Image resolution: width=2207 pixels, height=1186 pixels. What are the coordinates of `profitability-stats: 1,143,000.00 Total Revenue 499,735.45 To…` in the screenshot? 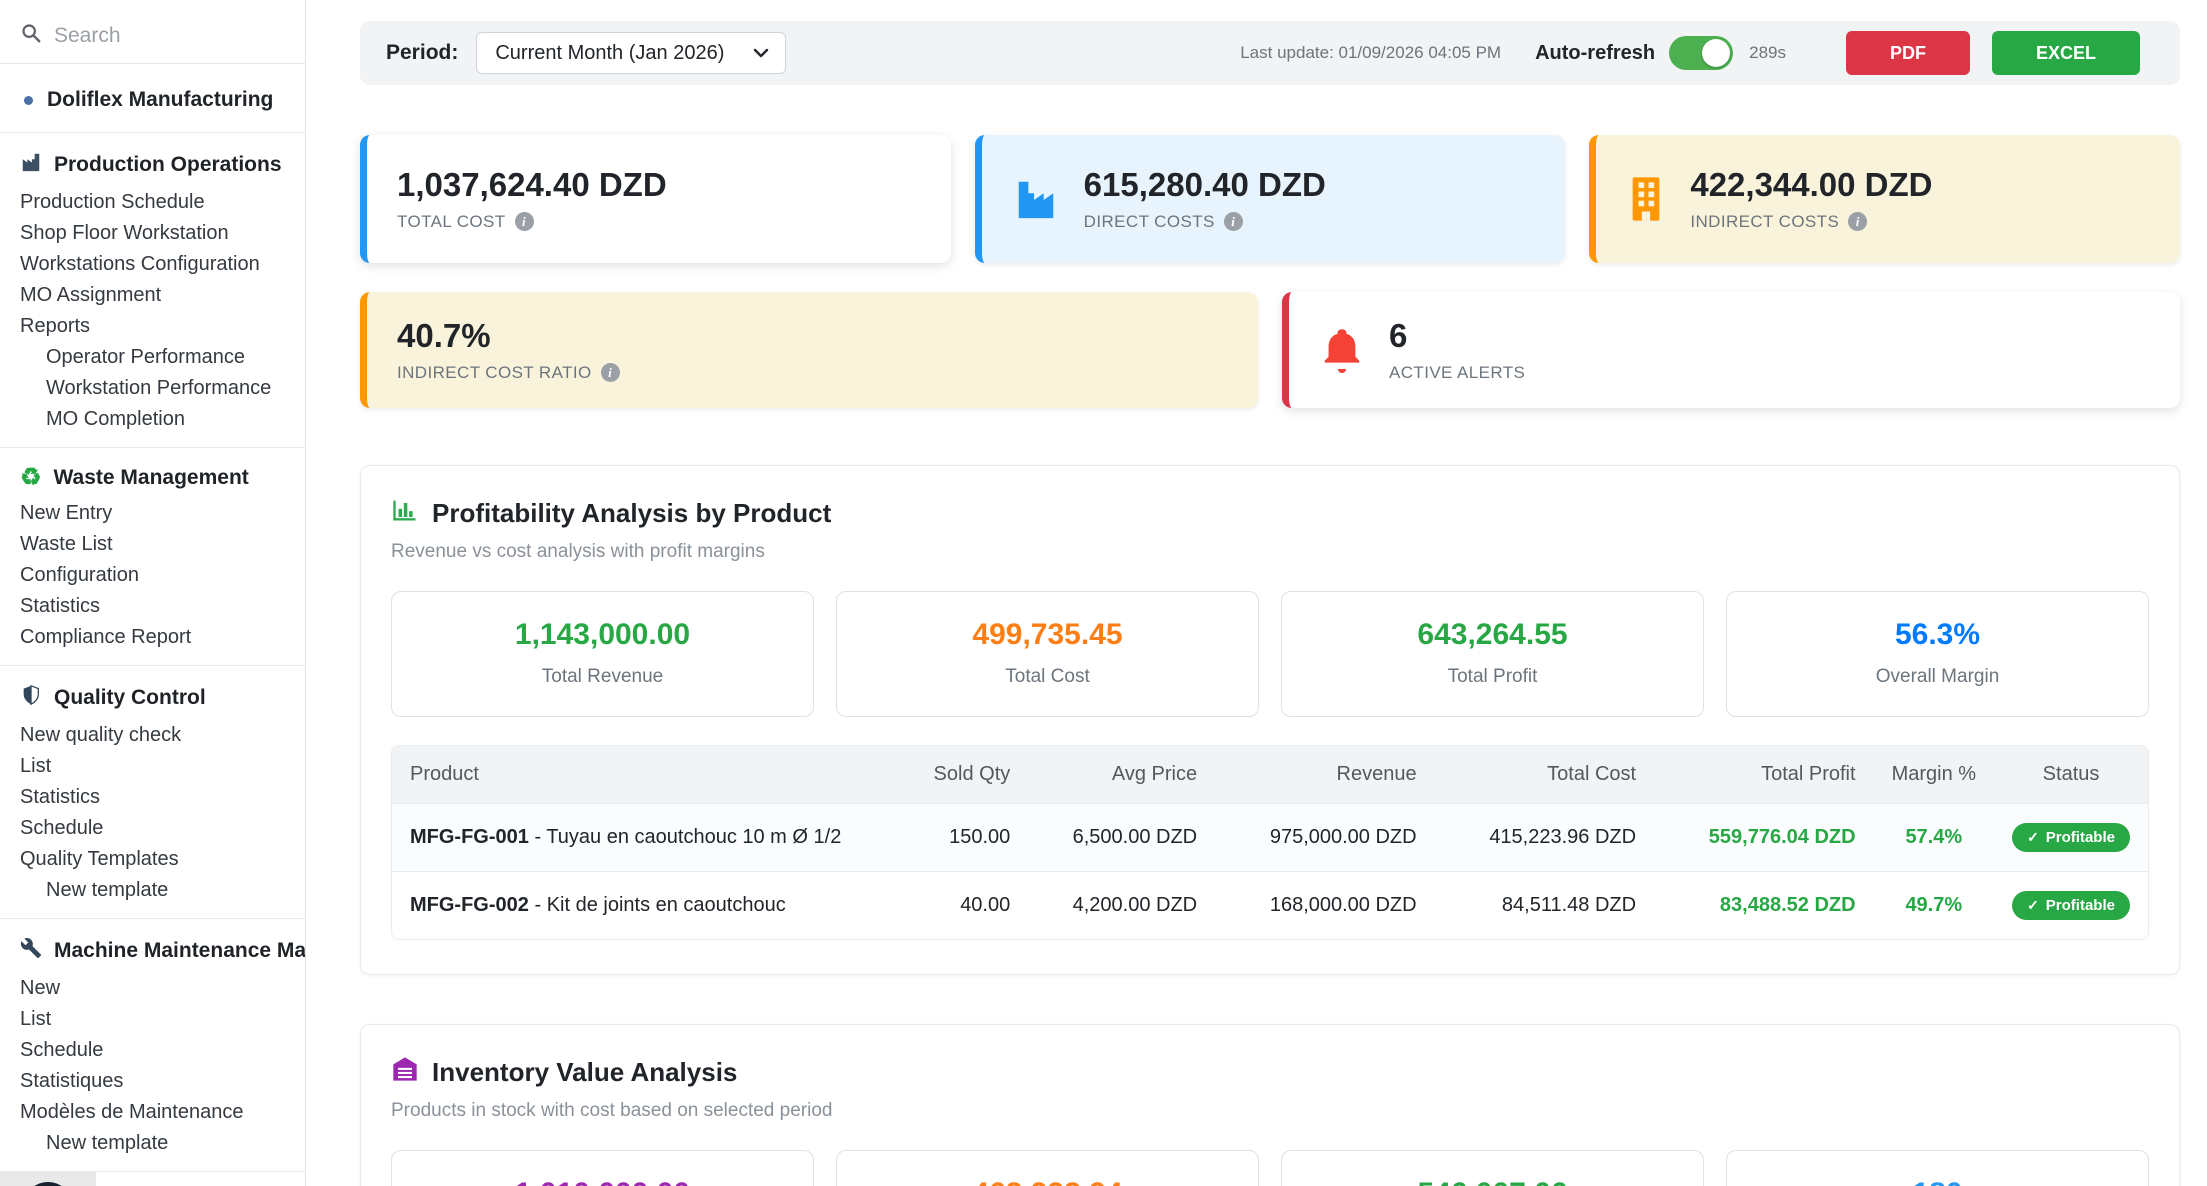 It's located at (1270, 654).